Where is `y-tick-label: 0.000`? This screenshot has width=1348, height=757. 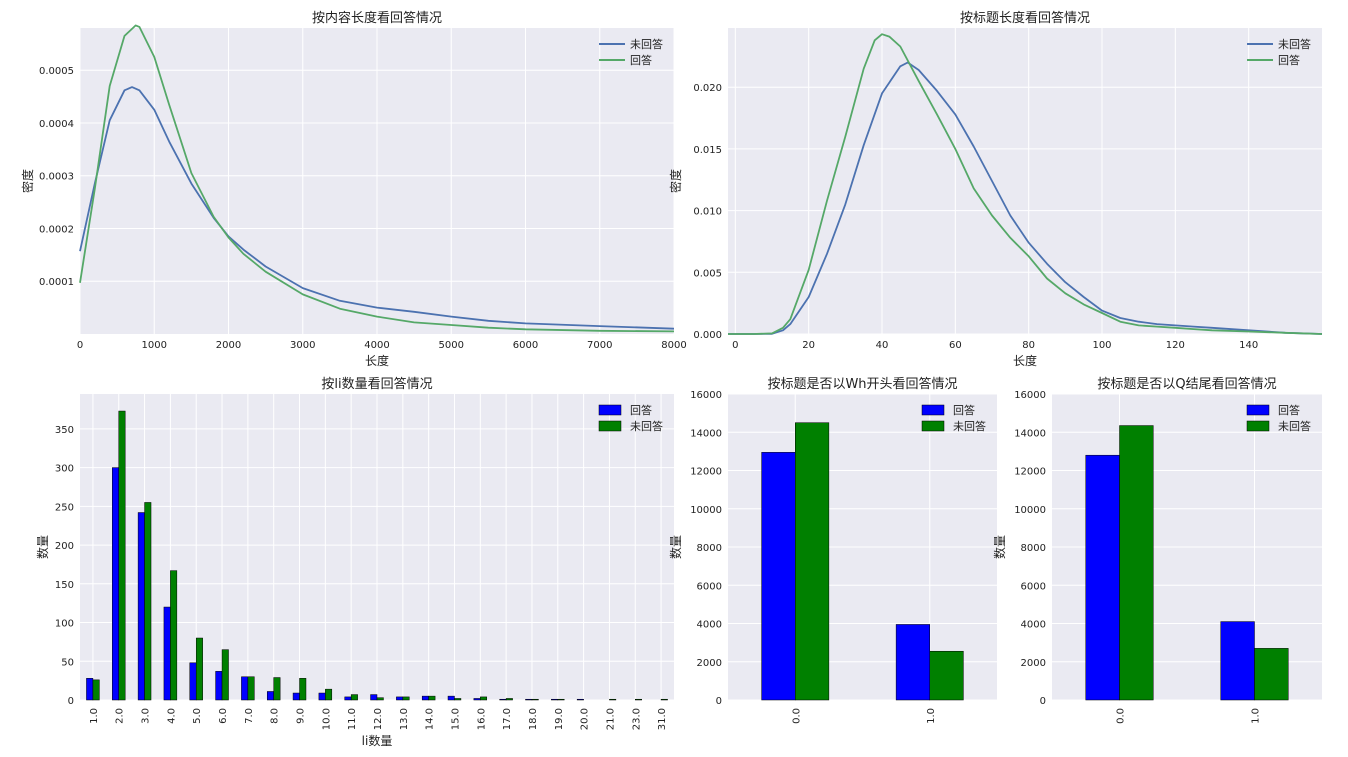 y-tick-label: 0.000 is located at coordinates (707, 335).